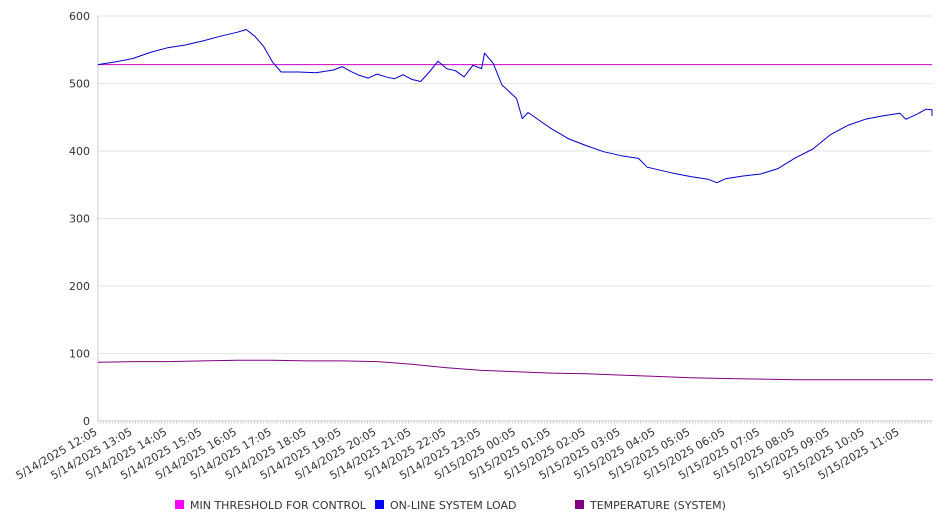 This screenshot has height=526, width=946. What do you see at coordinates (79, 286) in the screenshot?
I see `y-tick-label: 200` at bounding box center [79, 286].